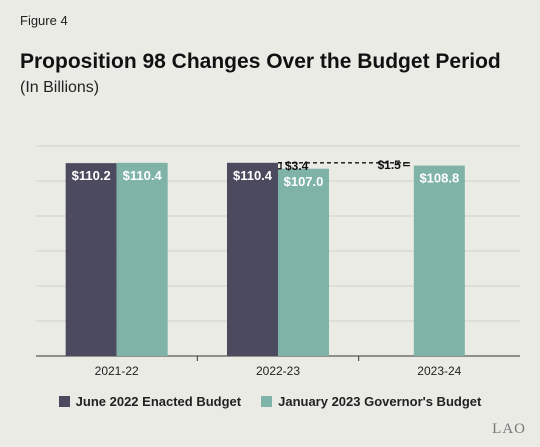  I want to click on x-tick-label: 2022-23, so click(278, 371).